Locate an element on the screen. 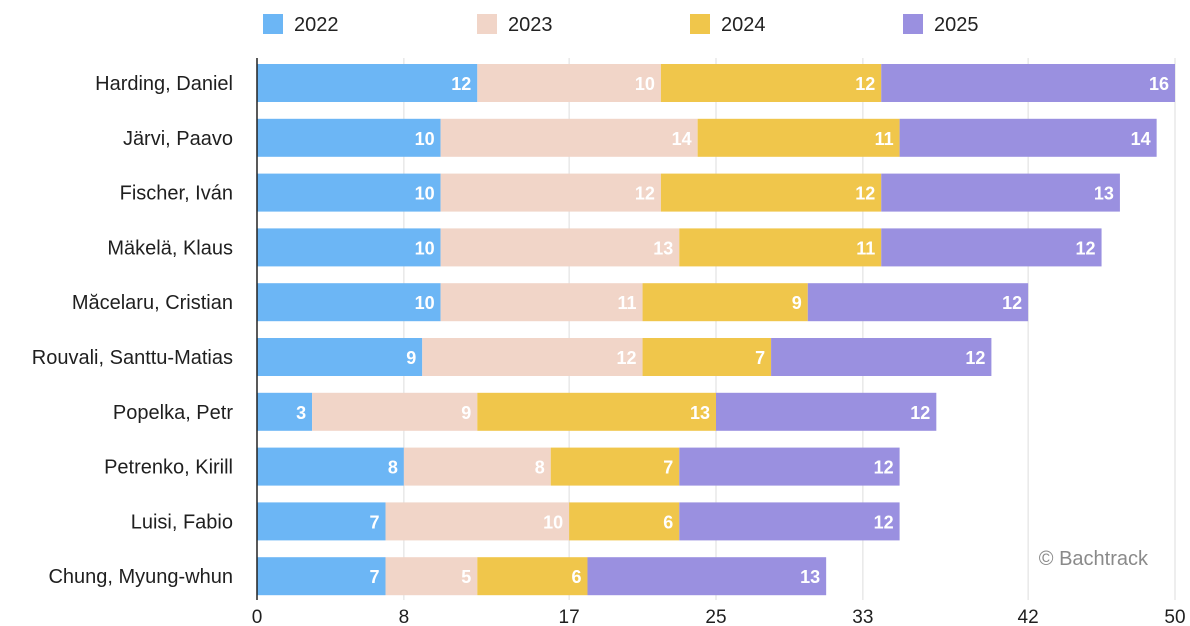  category-label: Popelka, Petr is located at coordinates (173, 413).